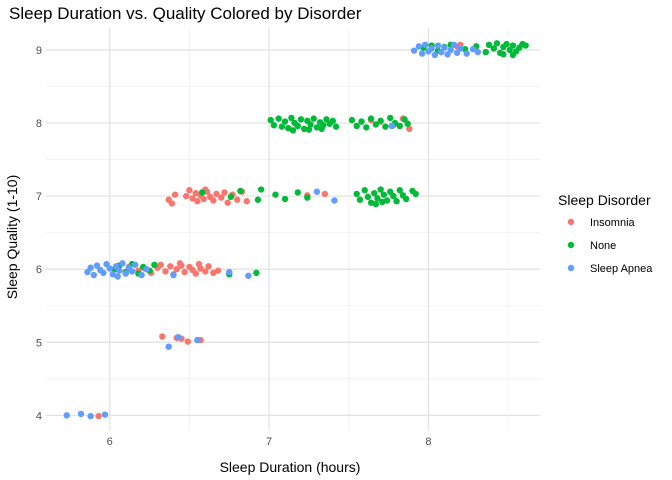 The image size is (672, 480). What do you see at coordinates (621, 269) in the screenshot?
I see `legend-label-sleep-apnea: Sleep Apnea` at bounding box center [621, 269].